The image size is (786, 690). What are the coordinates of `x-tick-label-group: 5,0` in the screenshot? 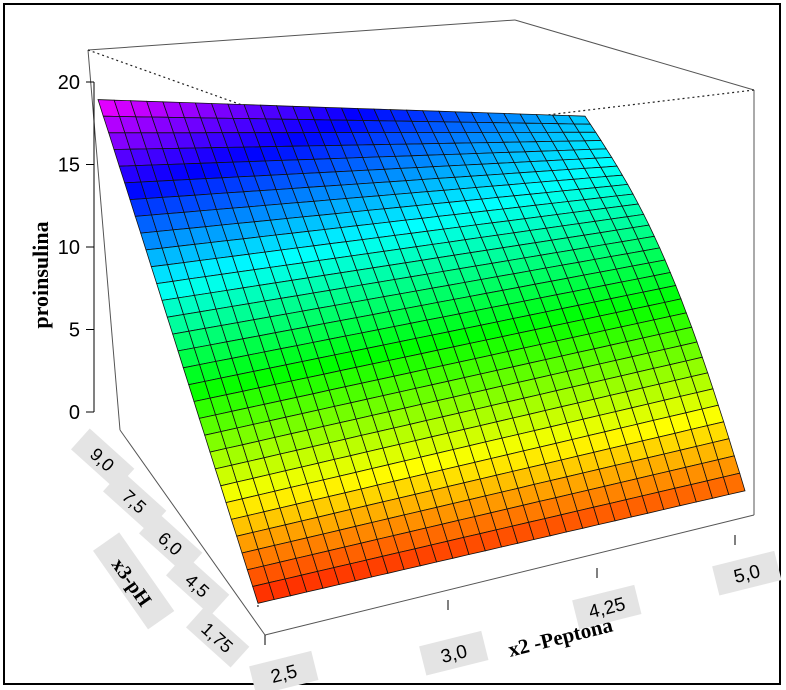 It's located at (747, 573).